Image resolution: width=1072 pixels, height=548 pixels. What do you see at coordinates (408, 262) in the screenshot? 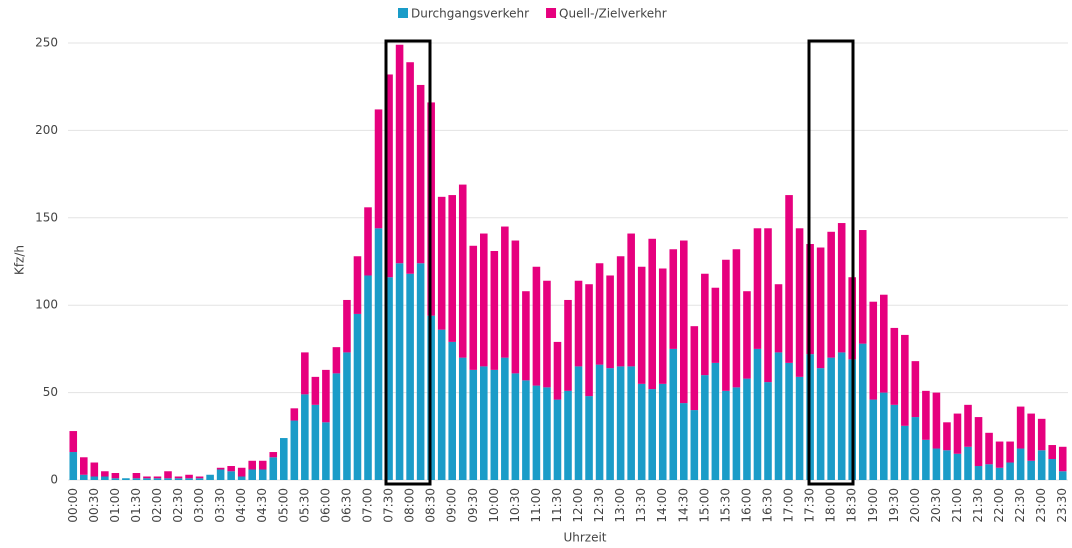
I see `highlight-morning` at bounding box center [408, 262].